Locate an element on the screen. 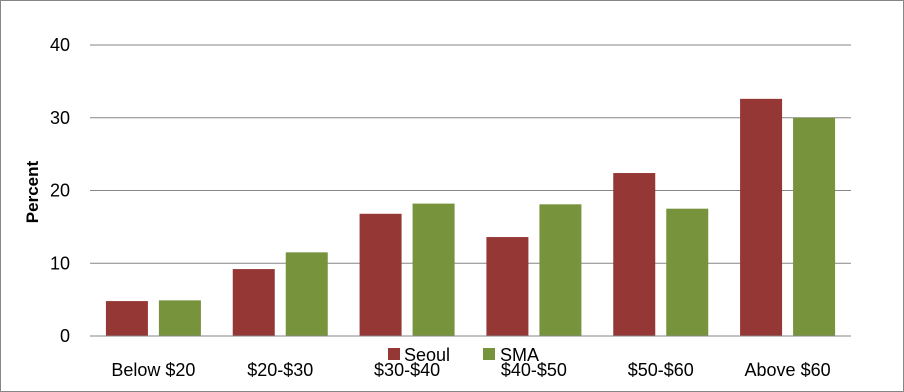  legend: Seoul SMA is located at coordinates (463, 355).